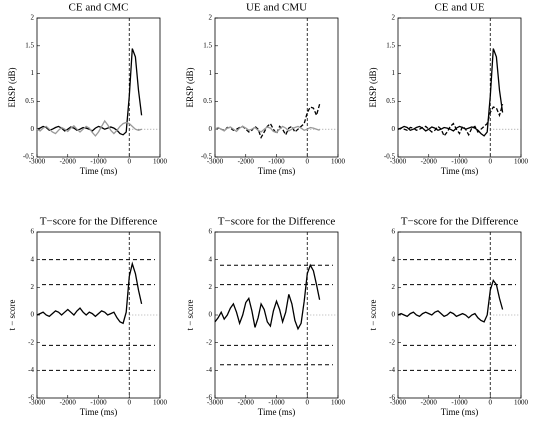 This screenshot has height=421, width=558. Describe the element at coordinates (276, 8) in the screenshot. I see `subplot-title: UE and CMU` at that location.